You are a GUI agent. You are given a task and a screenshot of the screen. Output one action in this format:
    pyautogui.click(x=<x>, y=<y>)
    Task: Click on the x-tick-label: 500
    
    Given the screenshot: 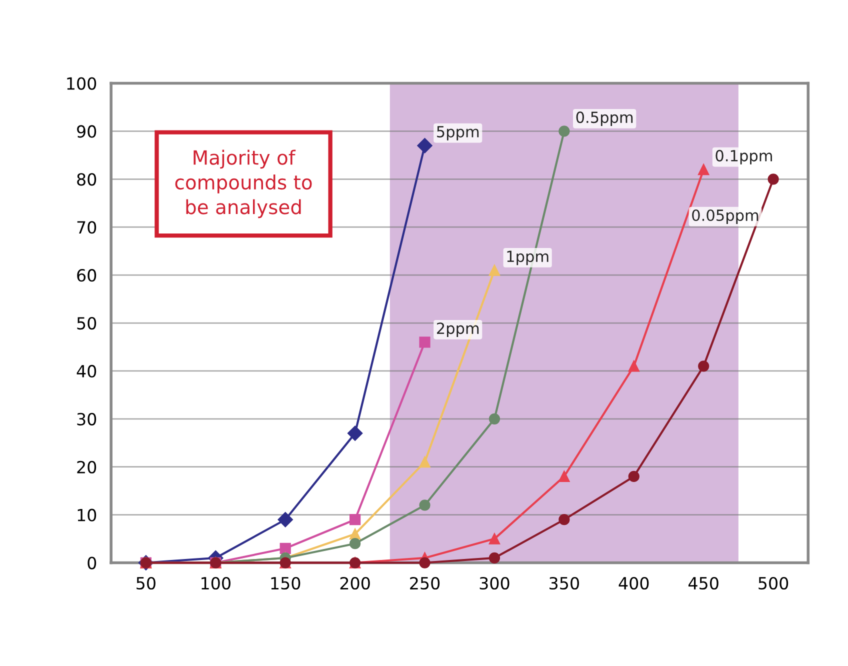 What is the action you would take?
    pyautogui.click(x=773, y=583)
    